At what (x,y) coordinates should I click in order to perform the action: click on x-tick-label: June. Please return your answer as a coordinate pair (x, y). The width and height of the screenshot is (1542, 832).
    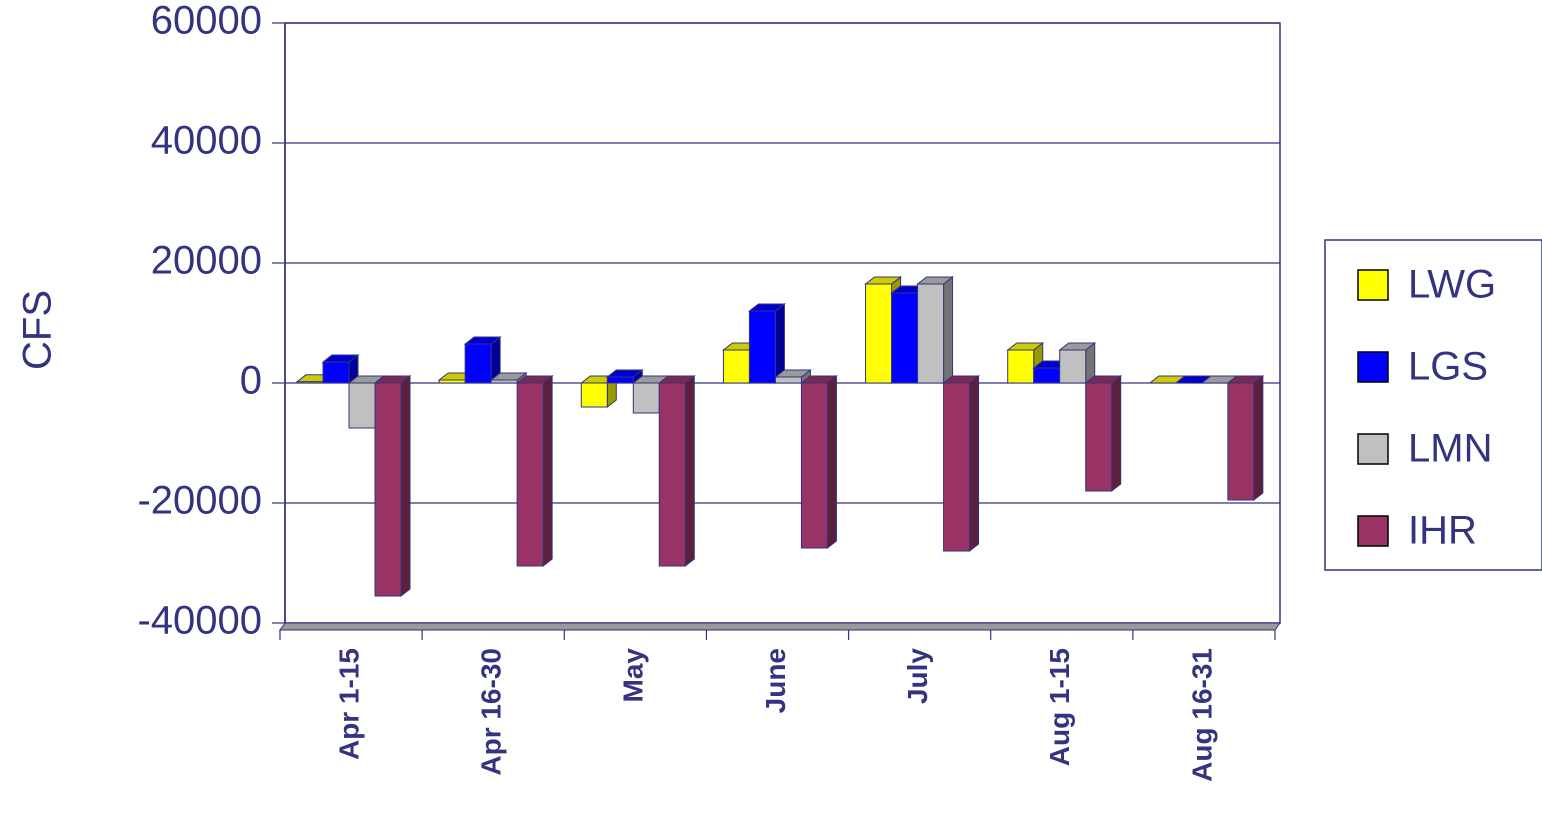
    Looking at the image, I should click on (775, 680).